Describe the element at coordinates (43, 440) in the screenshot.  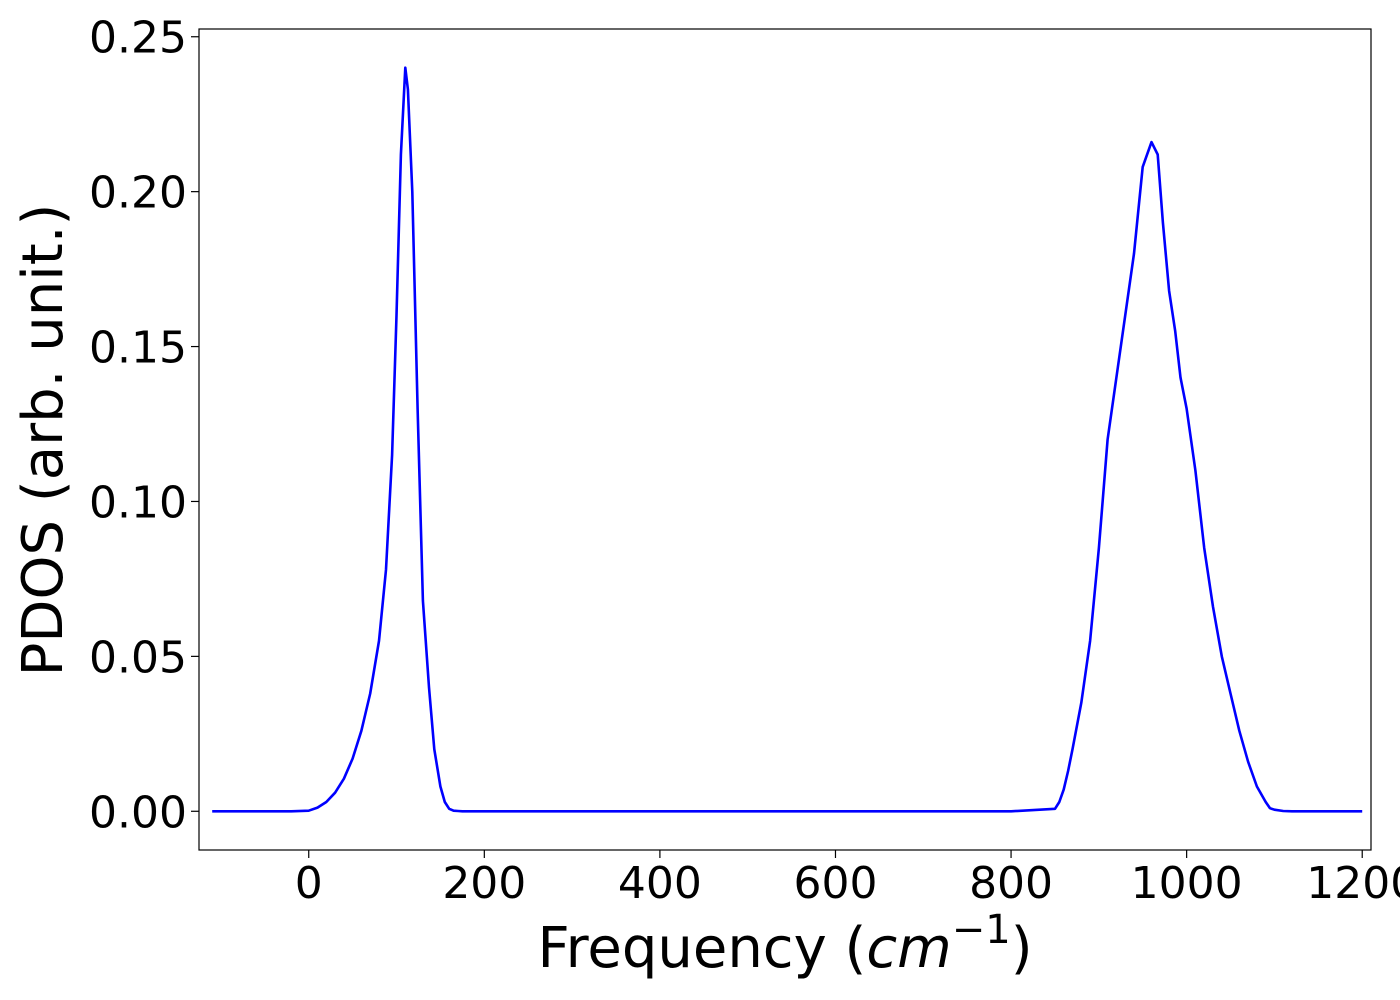
I see `y-axis-label: PDOS (arb. unit.)` at that location.